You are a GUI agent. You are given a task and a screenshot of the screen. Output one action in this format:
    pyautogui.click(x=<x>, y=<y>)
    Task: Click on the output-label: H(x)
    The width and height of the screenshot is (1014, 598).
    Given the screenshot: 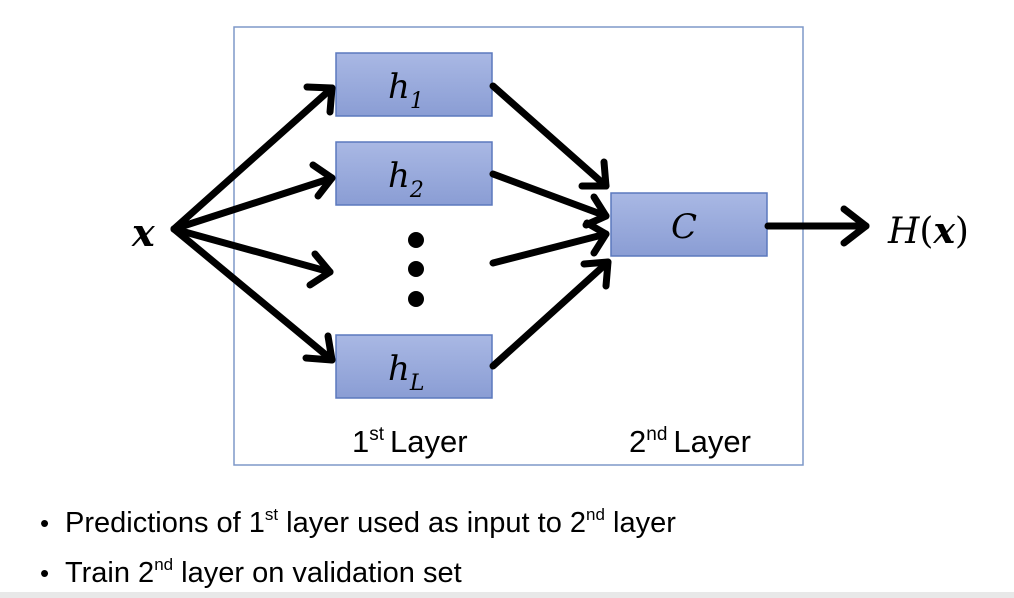 What is the action you would take?
    pyautogui.click(x=928, y=231)
    